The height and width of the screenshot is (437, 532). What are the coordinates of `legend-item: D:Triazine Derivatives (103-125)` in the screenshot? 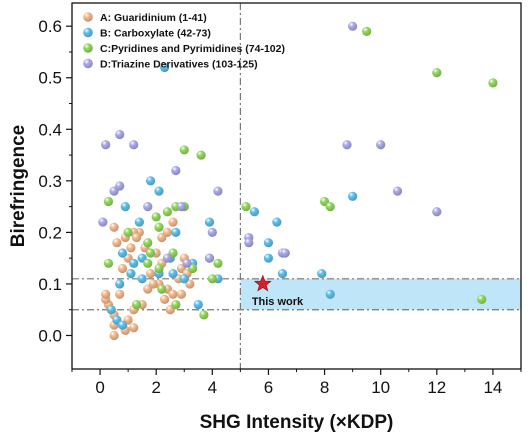 It's located at (170, 64).